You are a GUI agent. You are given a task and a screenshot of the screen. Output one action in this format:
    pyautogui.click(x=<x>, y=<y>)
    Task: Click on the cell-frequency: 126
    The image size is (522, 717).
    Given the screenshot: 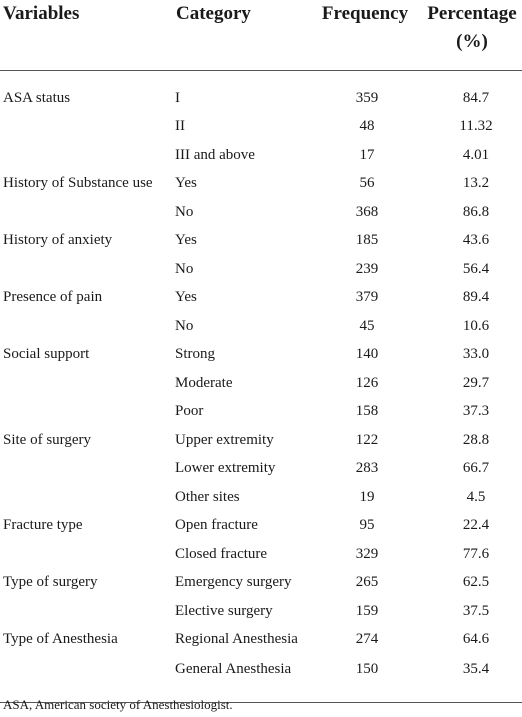 What is the action you would take?
    pyautogui.click(x=367, y=382)
    